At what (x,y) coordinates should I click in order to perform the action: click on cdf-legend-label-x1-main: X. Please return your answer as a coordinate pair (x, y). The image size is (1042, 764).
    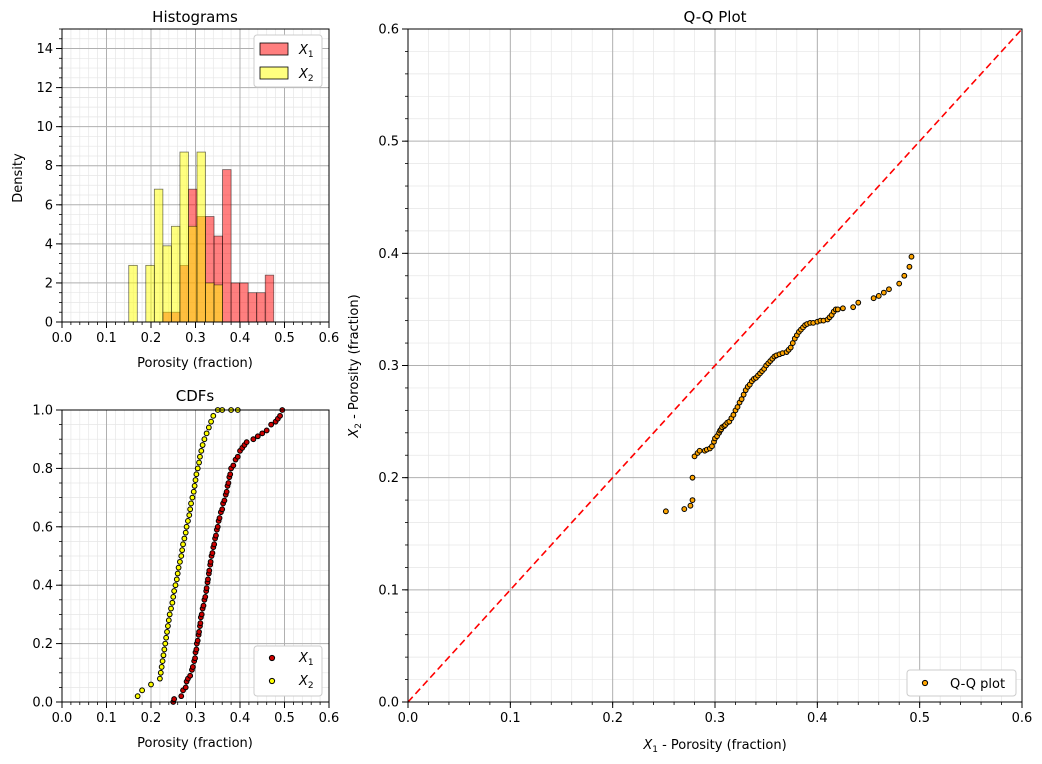
    Looking at the image, I should click on (303, 658).